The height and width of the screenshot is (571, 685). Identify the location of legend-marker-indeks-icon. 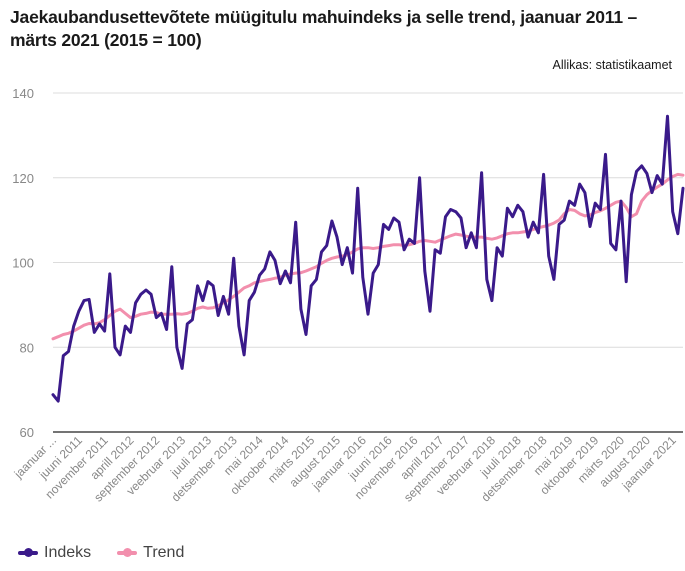
(28, 552).